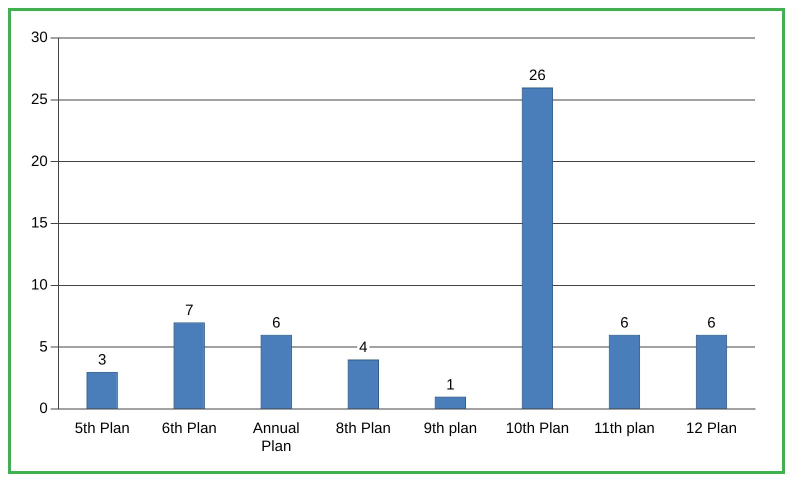 The width and height of the screenshot is (793, 482). I want to click on x-tick-label: 9th plan, so click(451, 429).